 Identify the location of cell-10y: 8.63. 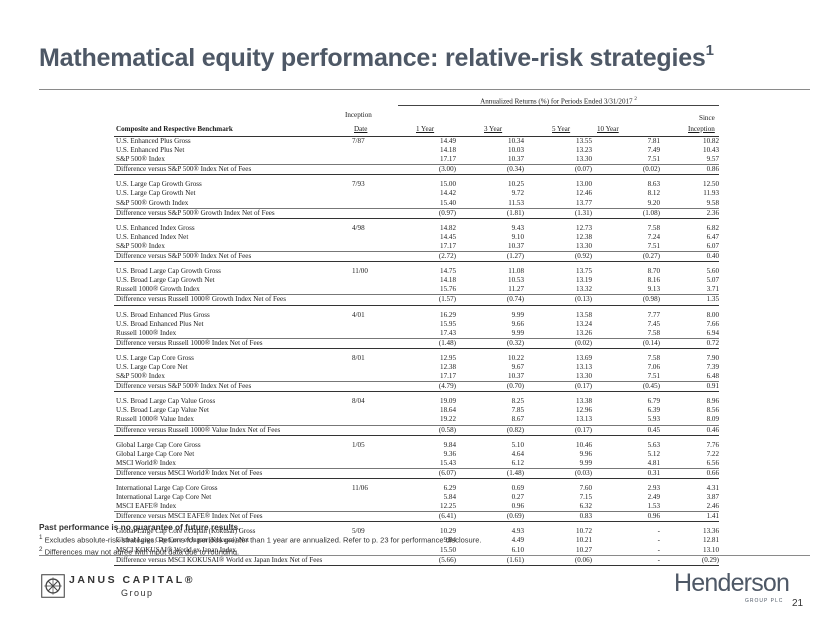
(653, 184).